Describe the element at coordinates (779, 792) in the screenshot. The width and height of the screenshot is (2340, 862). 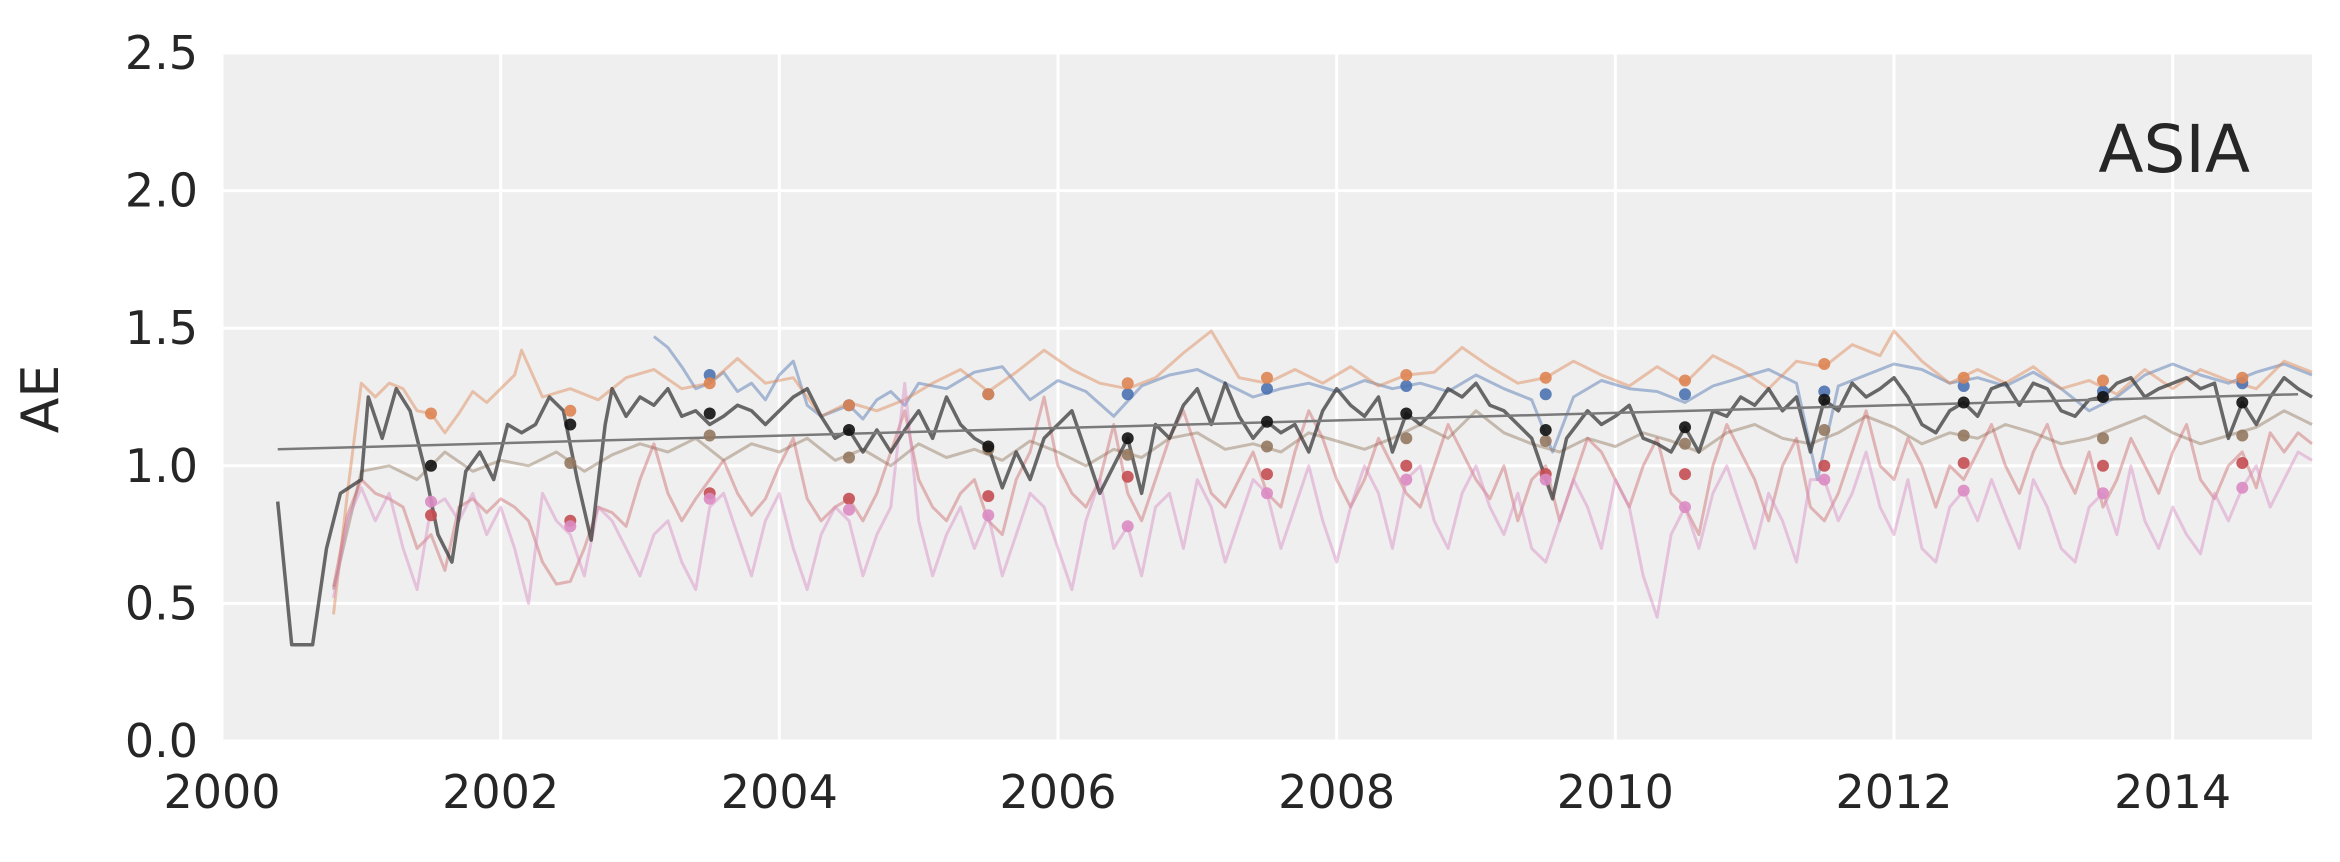
I see `x-tick-label: 2004` at that location.